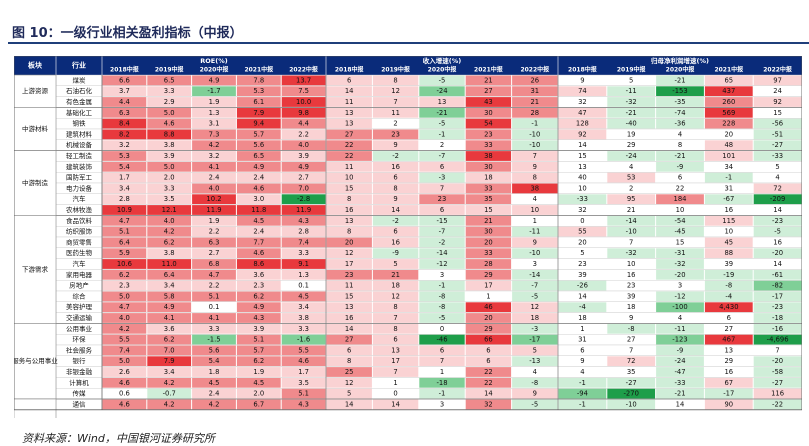  What do you see at coordinates (349, 232) in the screenshot?
I see `cell-value: 8` at bounding box center [349, 232].